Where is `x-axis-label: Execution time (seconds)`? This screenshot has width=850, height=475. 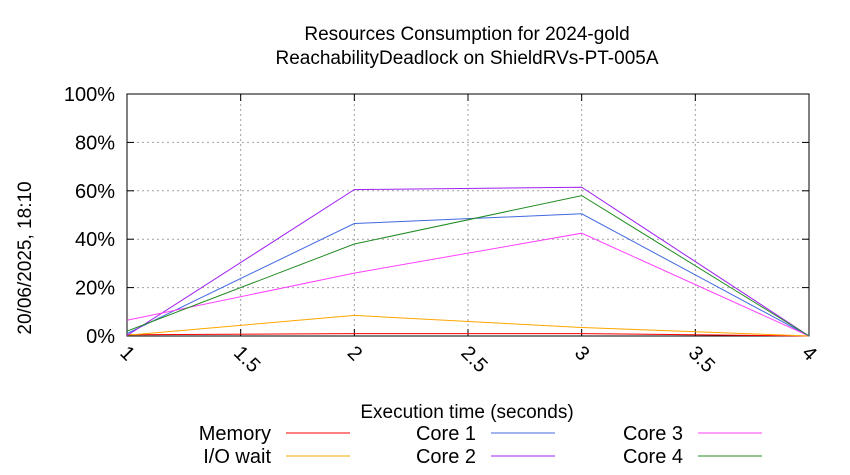
x-axis-label: Execution time (seconds) is located at coordinates (466, 412).